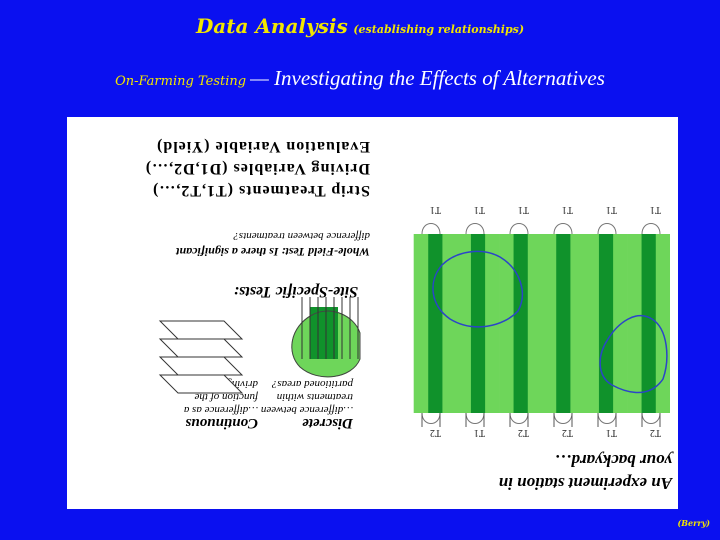 This screenshot has width=720, height=540. Describe the element at coordinates (296, 291) in the screenshot. I see `site-specific-title: Site-Specific Tests:` at that location.